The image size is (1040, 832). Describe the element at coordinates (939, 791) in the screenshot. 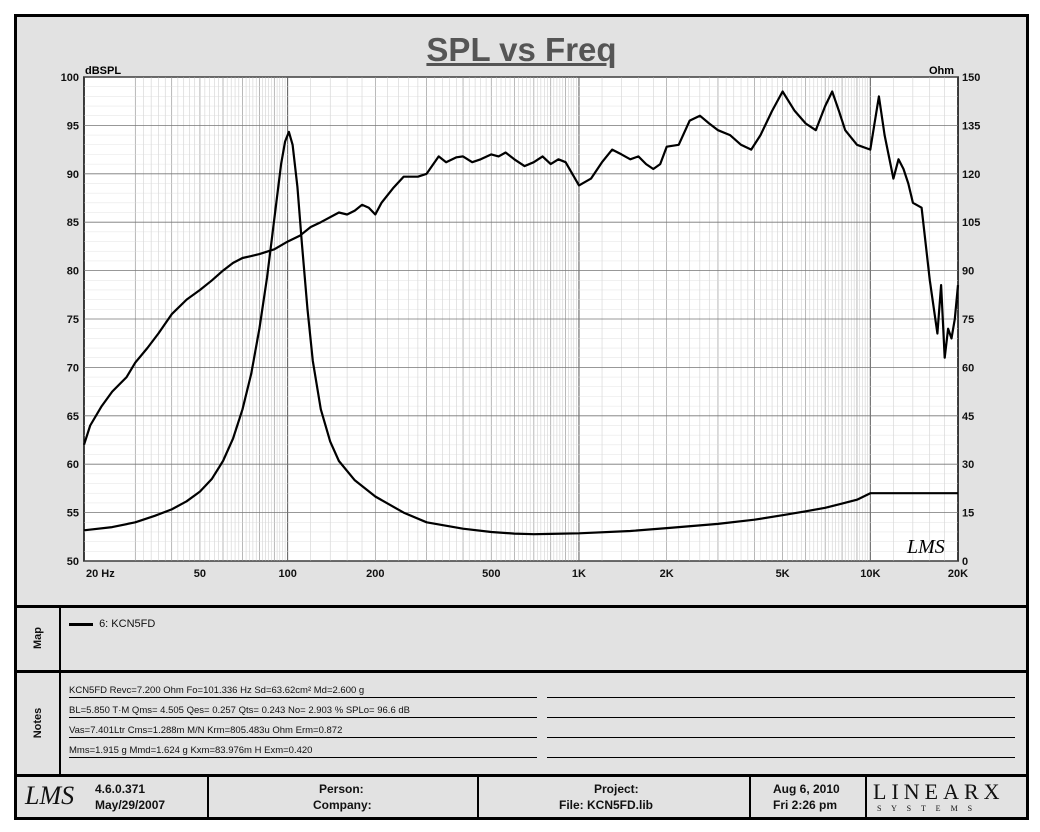

I see `brand-logo: LINEARX` at that location.